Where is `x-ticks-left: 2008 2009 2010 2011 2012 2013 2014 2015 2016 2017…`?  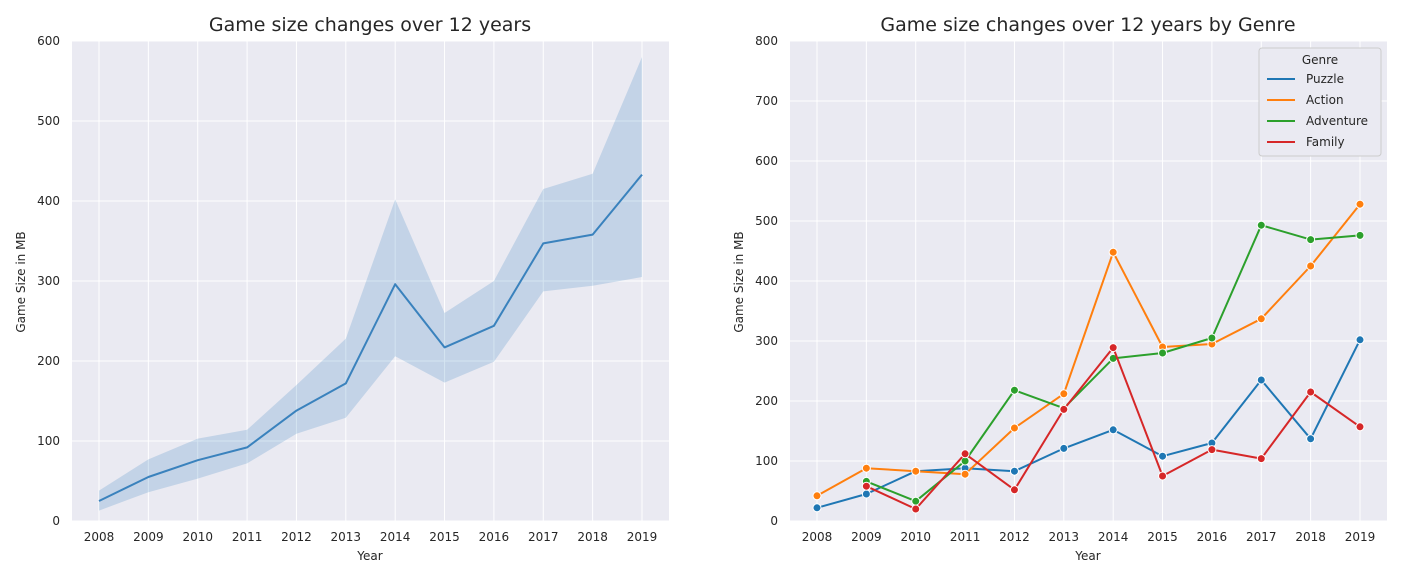
x-ticks-left: 2008 2009 2010 2011 2012 2013 2014 2015 2016 2017… is located at coordinates (371, 537).